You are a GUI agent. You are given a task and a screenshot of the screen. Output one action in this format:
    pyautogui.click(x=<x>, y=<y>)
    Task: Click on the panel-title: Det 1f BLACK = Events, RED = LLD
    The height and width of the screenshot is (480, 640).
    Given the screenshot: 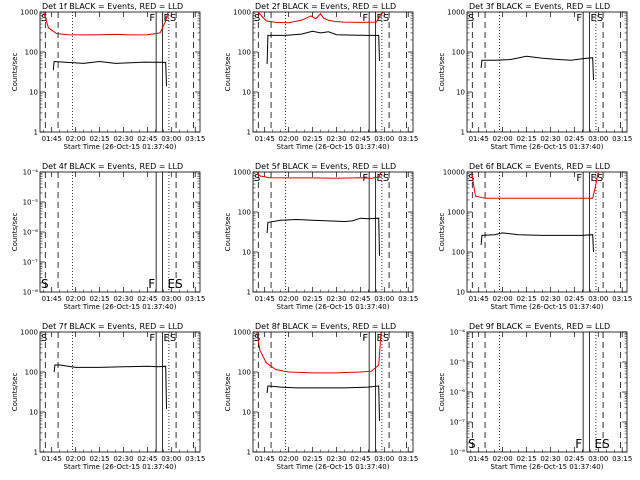 What is the action you would take?
    pyautogui.click(x=112, y=6)
    